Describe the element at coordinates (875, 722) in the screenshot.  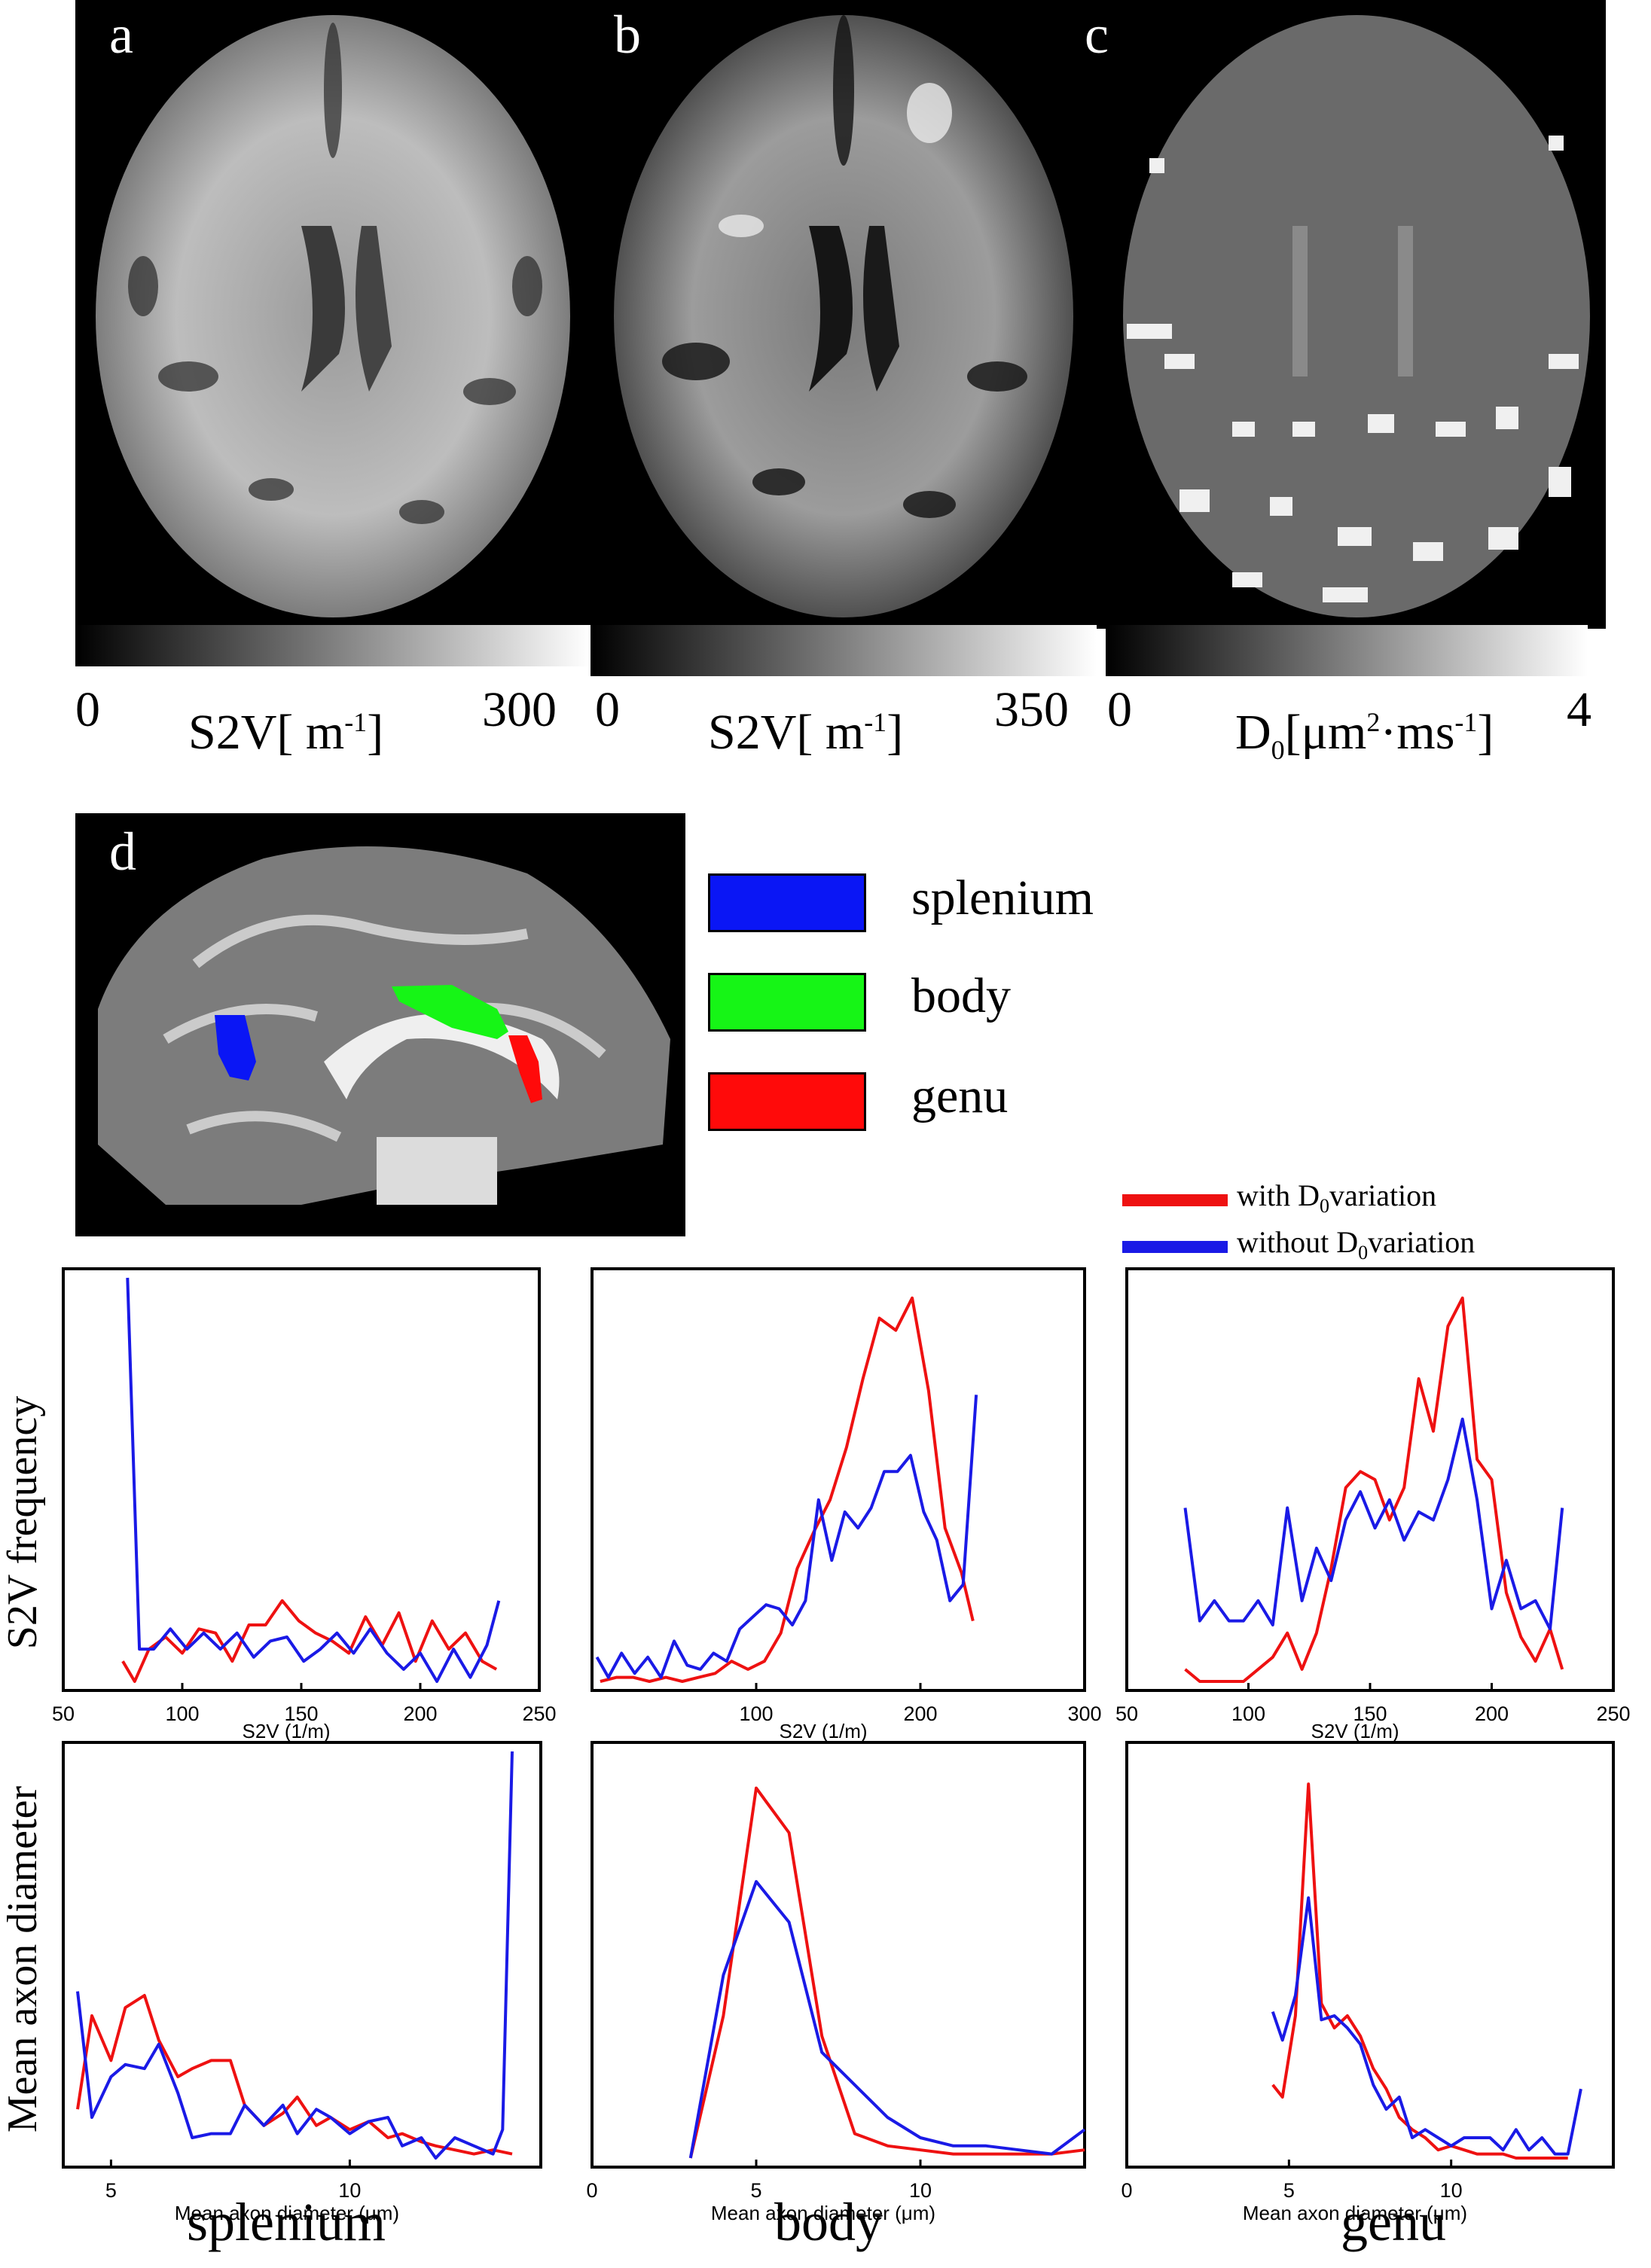
I see `colorbar-b-label-sup: -1` at that location.